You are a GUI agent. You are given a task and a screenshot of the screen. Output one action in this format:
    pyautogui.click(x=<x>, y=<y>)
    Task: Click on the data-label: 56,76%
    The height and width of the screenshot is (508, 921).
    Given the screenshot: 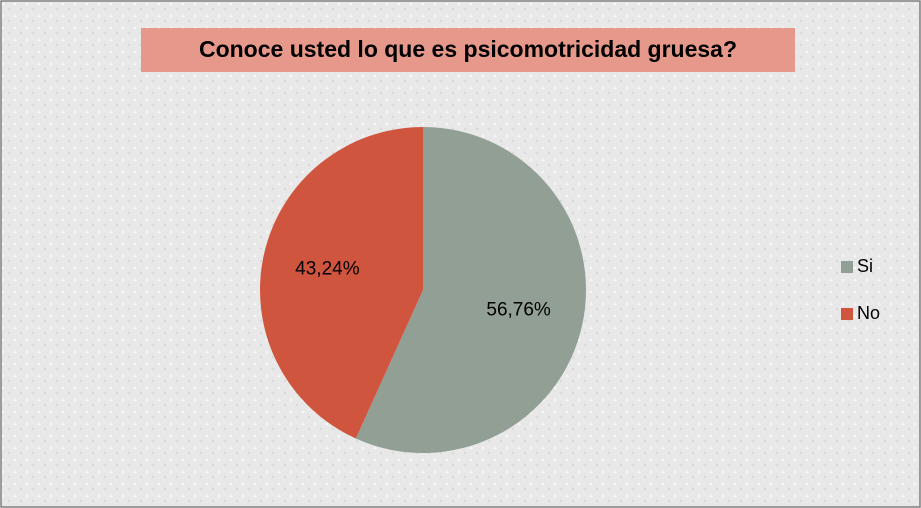 What is the action you would take?
    pyautogui.click(x=518, y=310)
    